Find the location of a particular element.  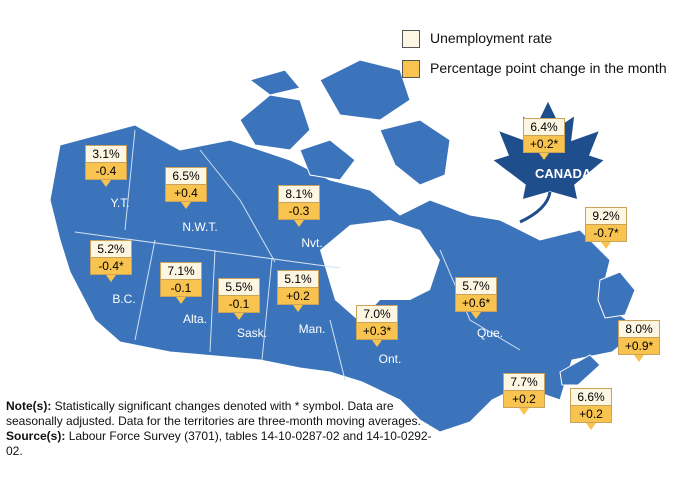

callout: 3.1% -0.4 is located at coordinates (106, 166).